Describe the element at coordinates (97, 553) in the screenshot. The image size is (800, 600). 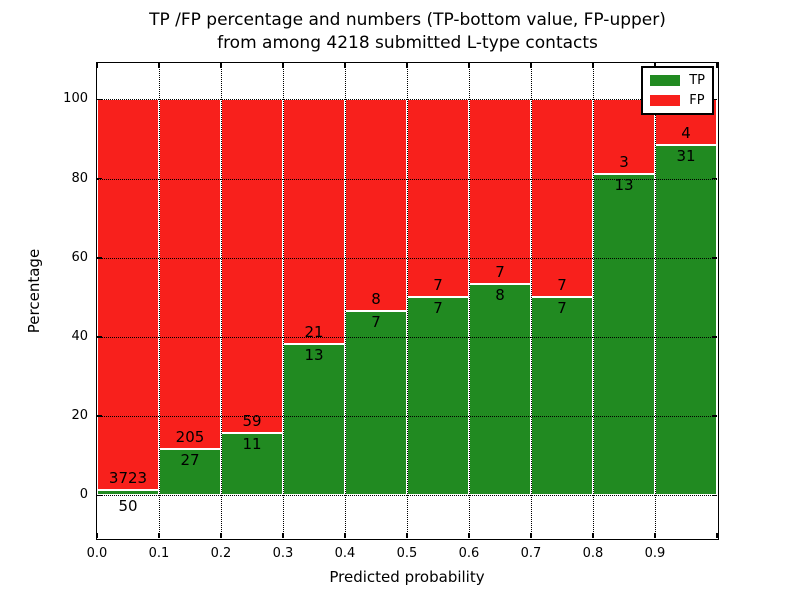
I see `x-tick-label: 0.0` at that location.